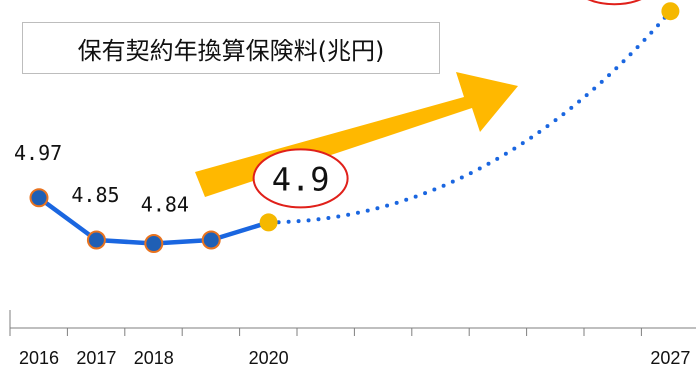  What do you see at coordinates (231, 48) in the screenshot?
I see `chart-title: 保有契約年換算保険料(兆円)` at bounding box center [231, 48].